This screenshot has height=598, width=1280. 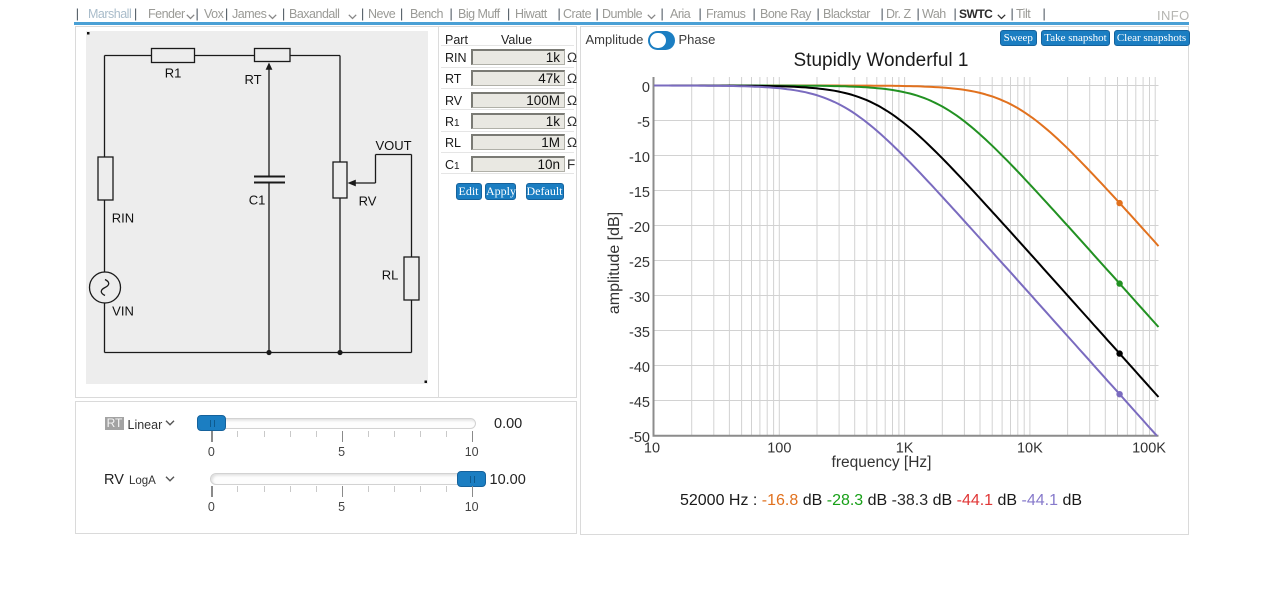 What do you see at coordinates (123, 218) in the screenshot?
I see `svg-text: RIN` at bounding box center [123, 218].